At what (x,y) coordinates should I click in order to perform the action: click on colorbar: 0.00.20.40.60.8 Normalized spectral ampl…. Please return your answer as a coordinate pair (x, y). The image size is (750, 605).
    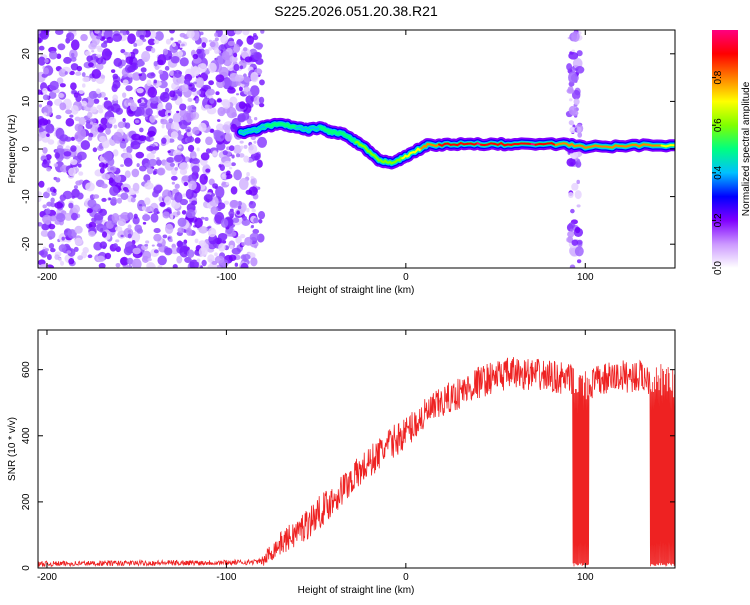
    Looking at the image, I should click on (731, 152).